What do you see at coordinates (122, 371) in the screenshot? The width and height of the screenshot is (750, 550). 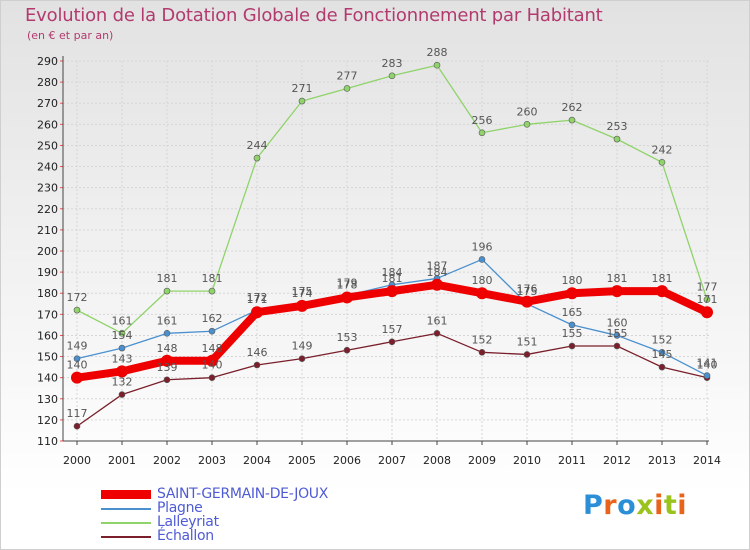 I see `data-point-saint-germain-de-joux-2001` at bounding box center [122, 371].